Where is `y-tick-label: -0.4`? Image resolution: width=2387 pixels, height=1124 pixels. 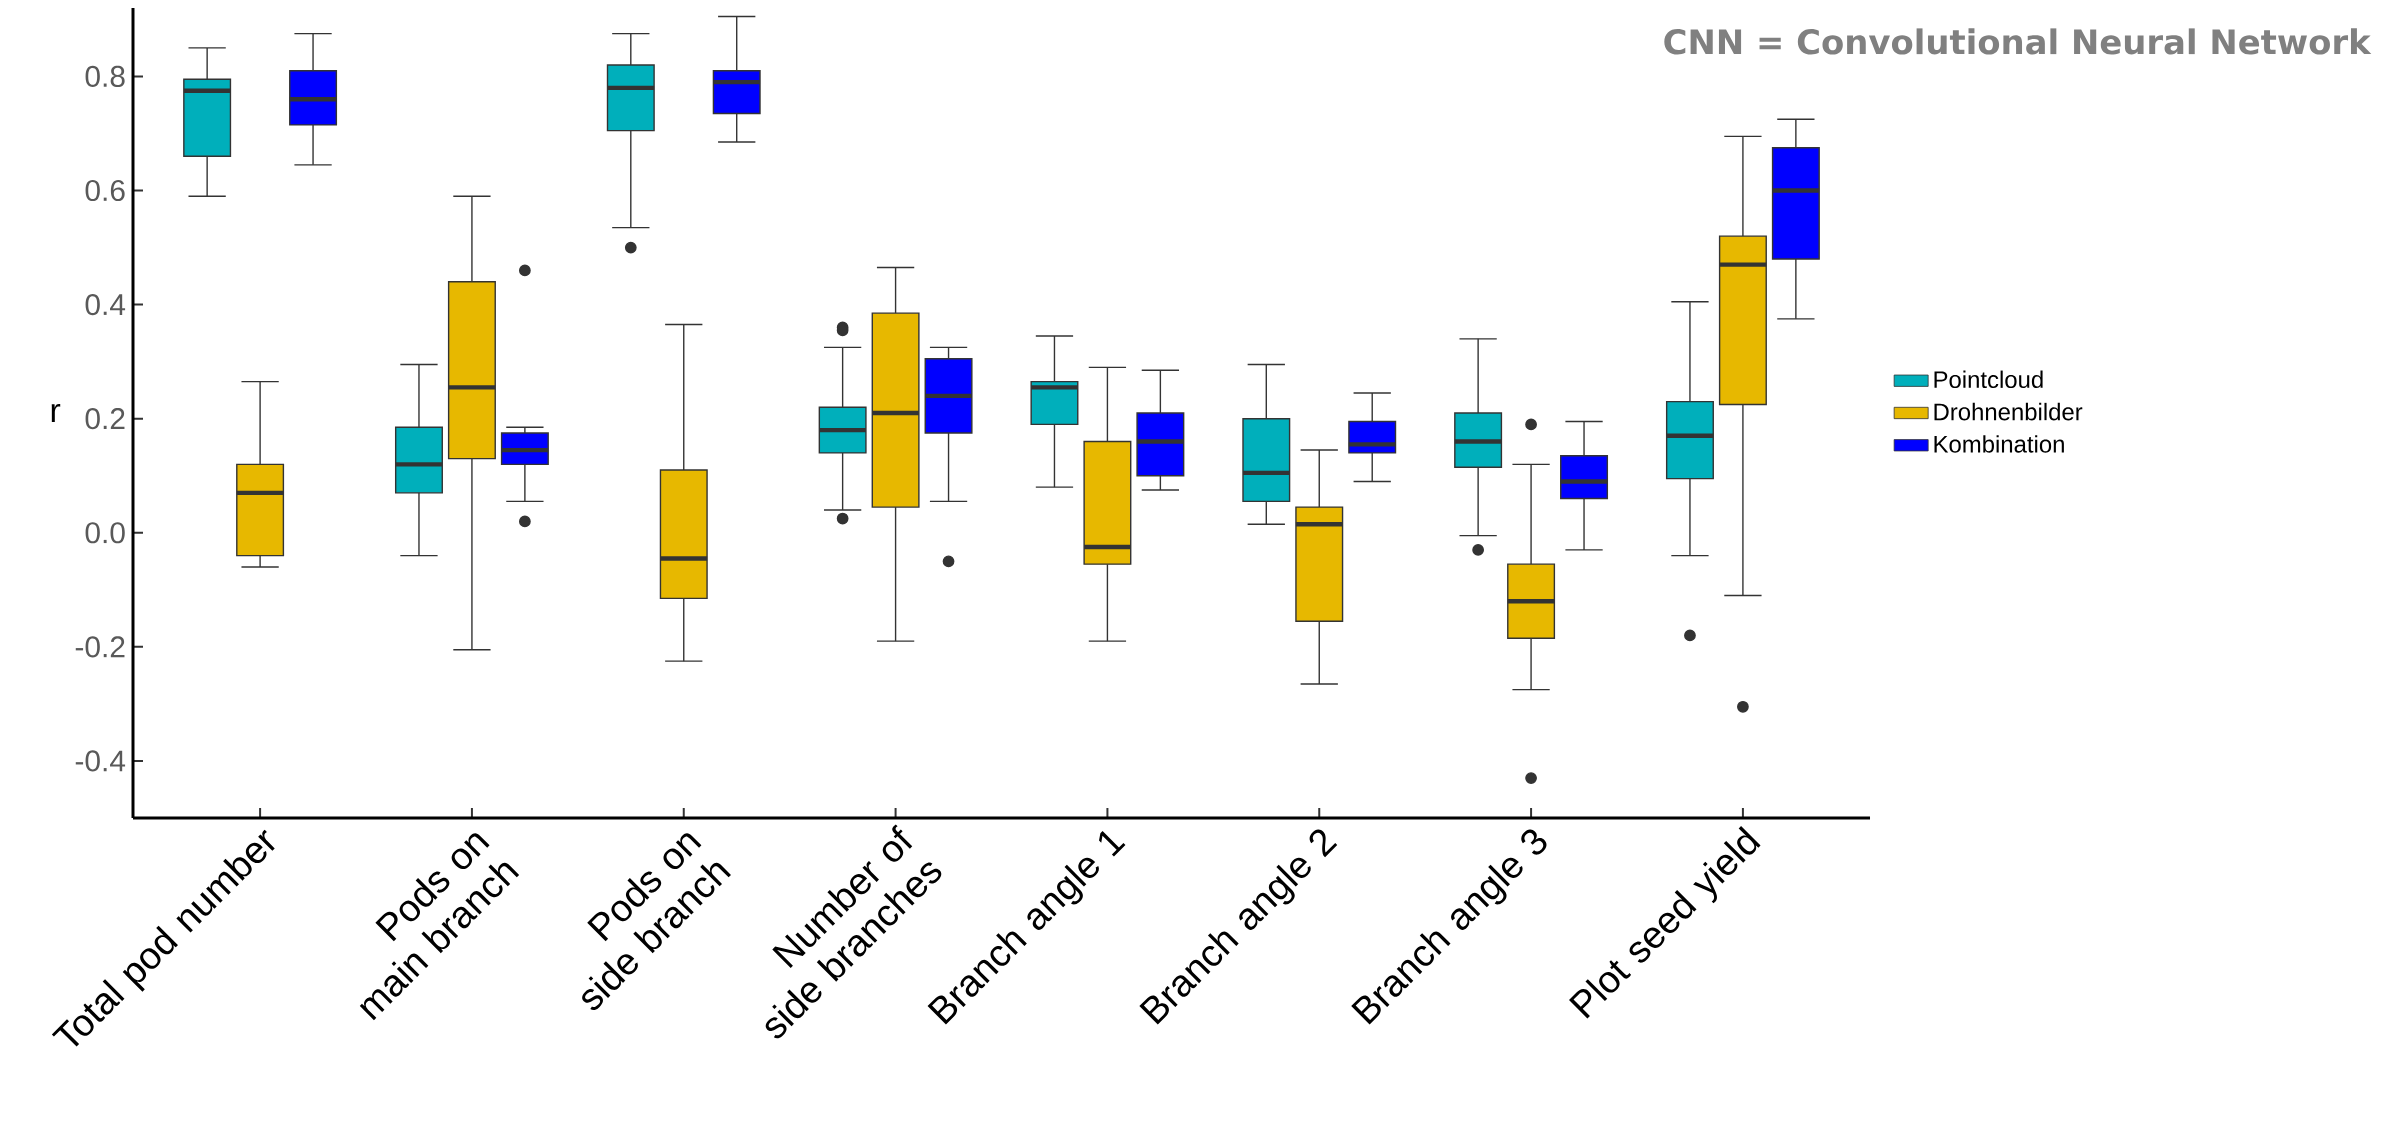 y-tick-label: -0.4 is located at coordinates (100, 761).